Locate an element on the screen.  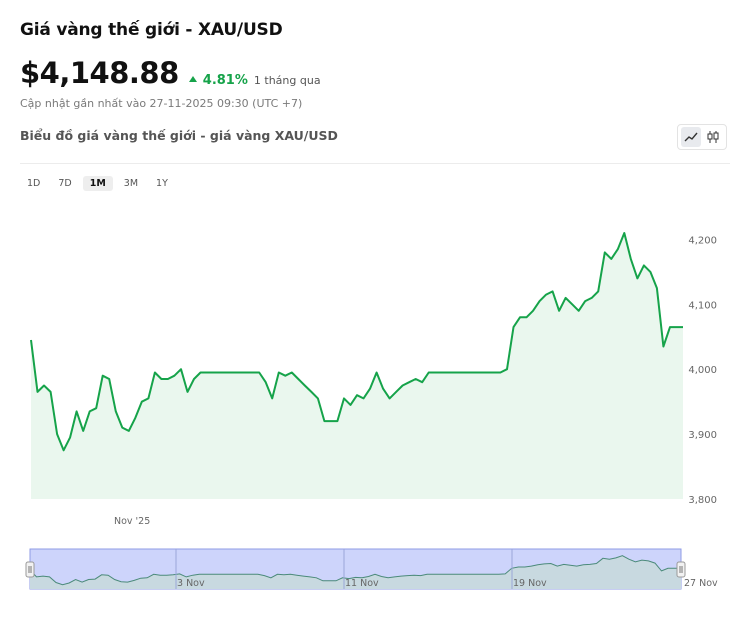
change-percent: 4.81% is located at coordinates (225, 80).